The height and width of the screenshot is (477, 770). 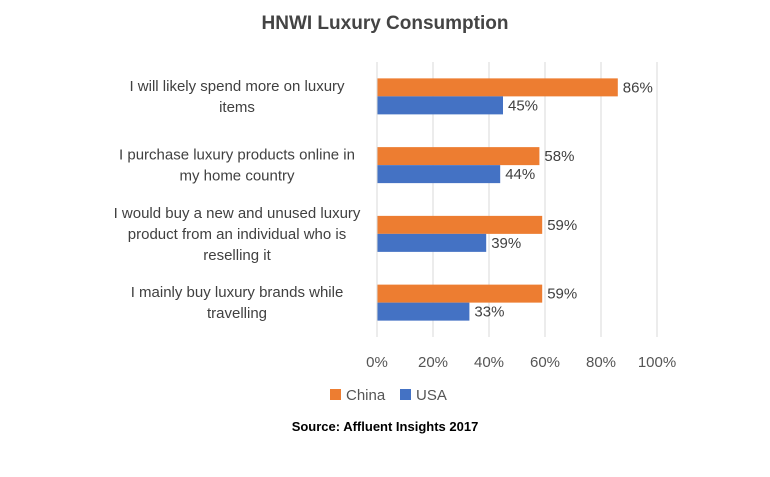 What do you see at coordinates (601, 362) in the screenshot?
I see `x-tick-label: 80%` at bounding box center [601, 362].